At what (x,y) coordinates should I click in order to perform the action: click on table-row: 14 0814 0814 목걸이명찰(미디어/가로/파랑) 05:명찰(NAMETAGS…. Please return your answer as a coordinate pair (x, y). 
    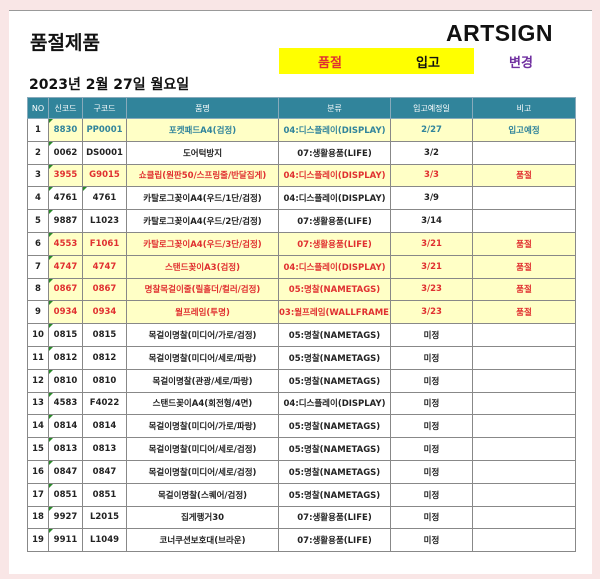
    Looking at the image, I should click on (301, 426).